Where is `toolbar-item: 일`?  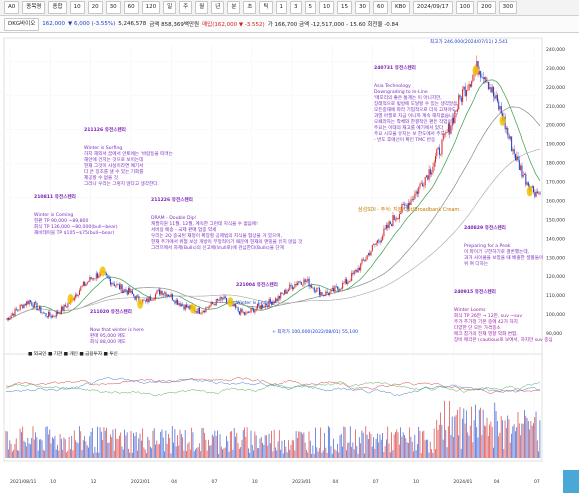 toolbar-item: 일 is located at coordinates (170, 7).